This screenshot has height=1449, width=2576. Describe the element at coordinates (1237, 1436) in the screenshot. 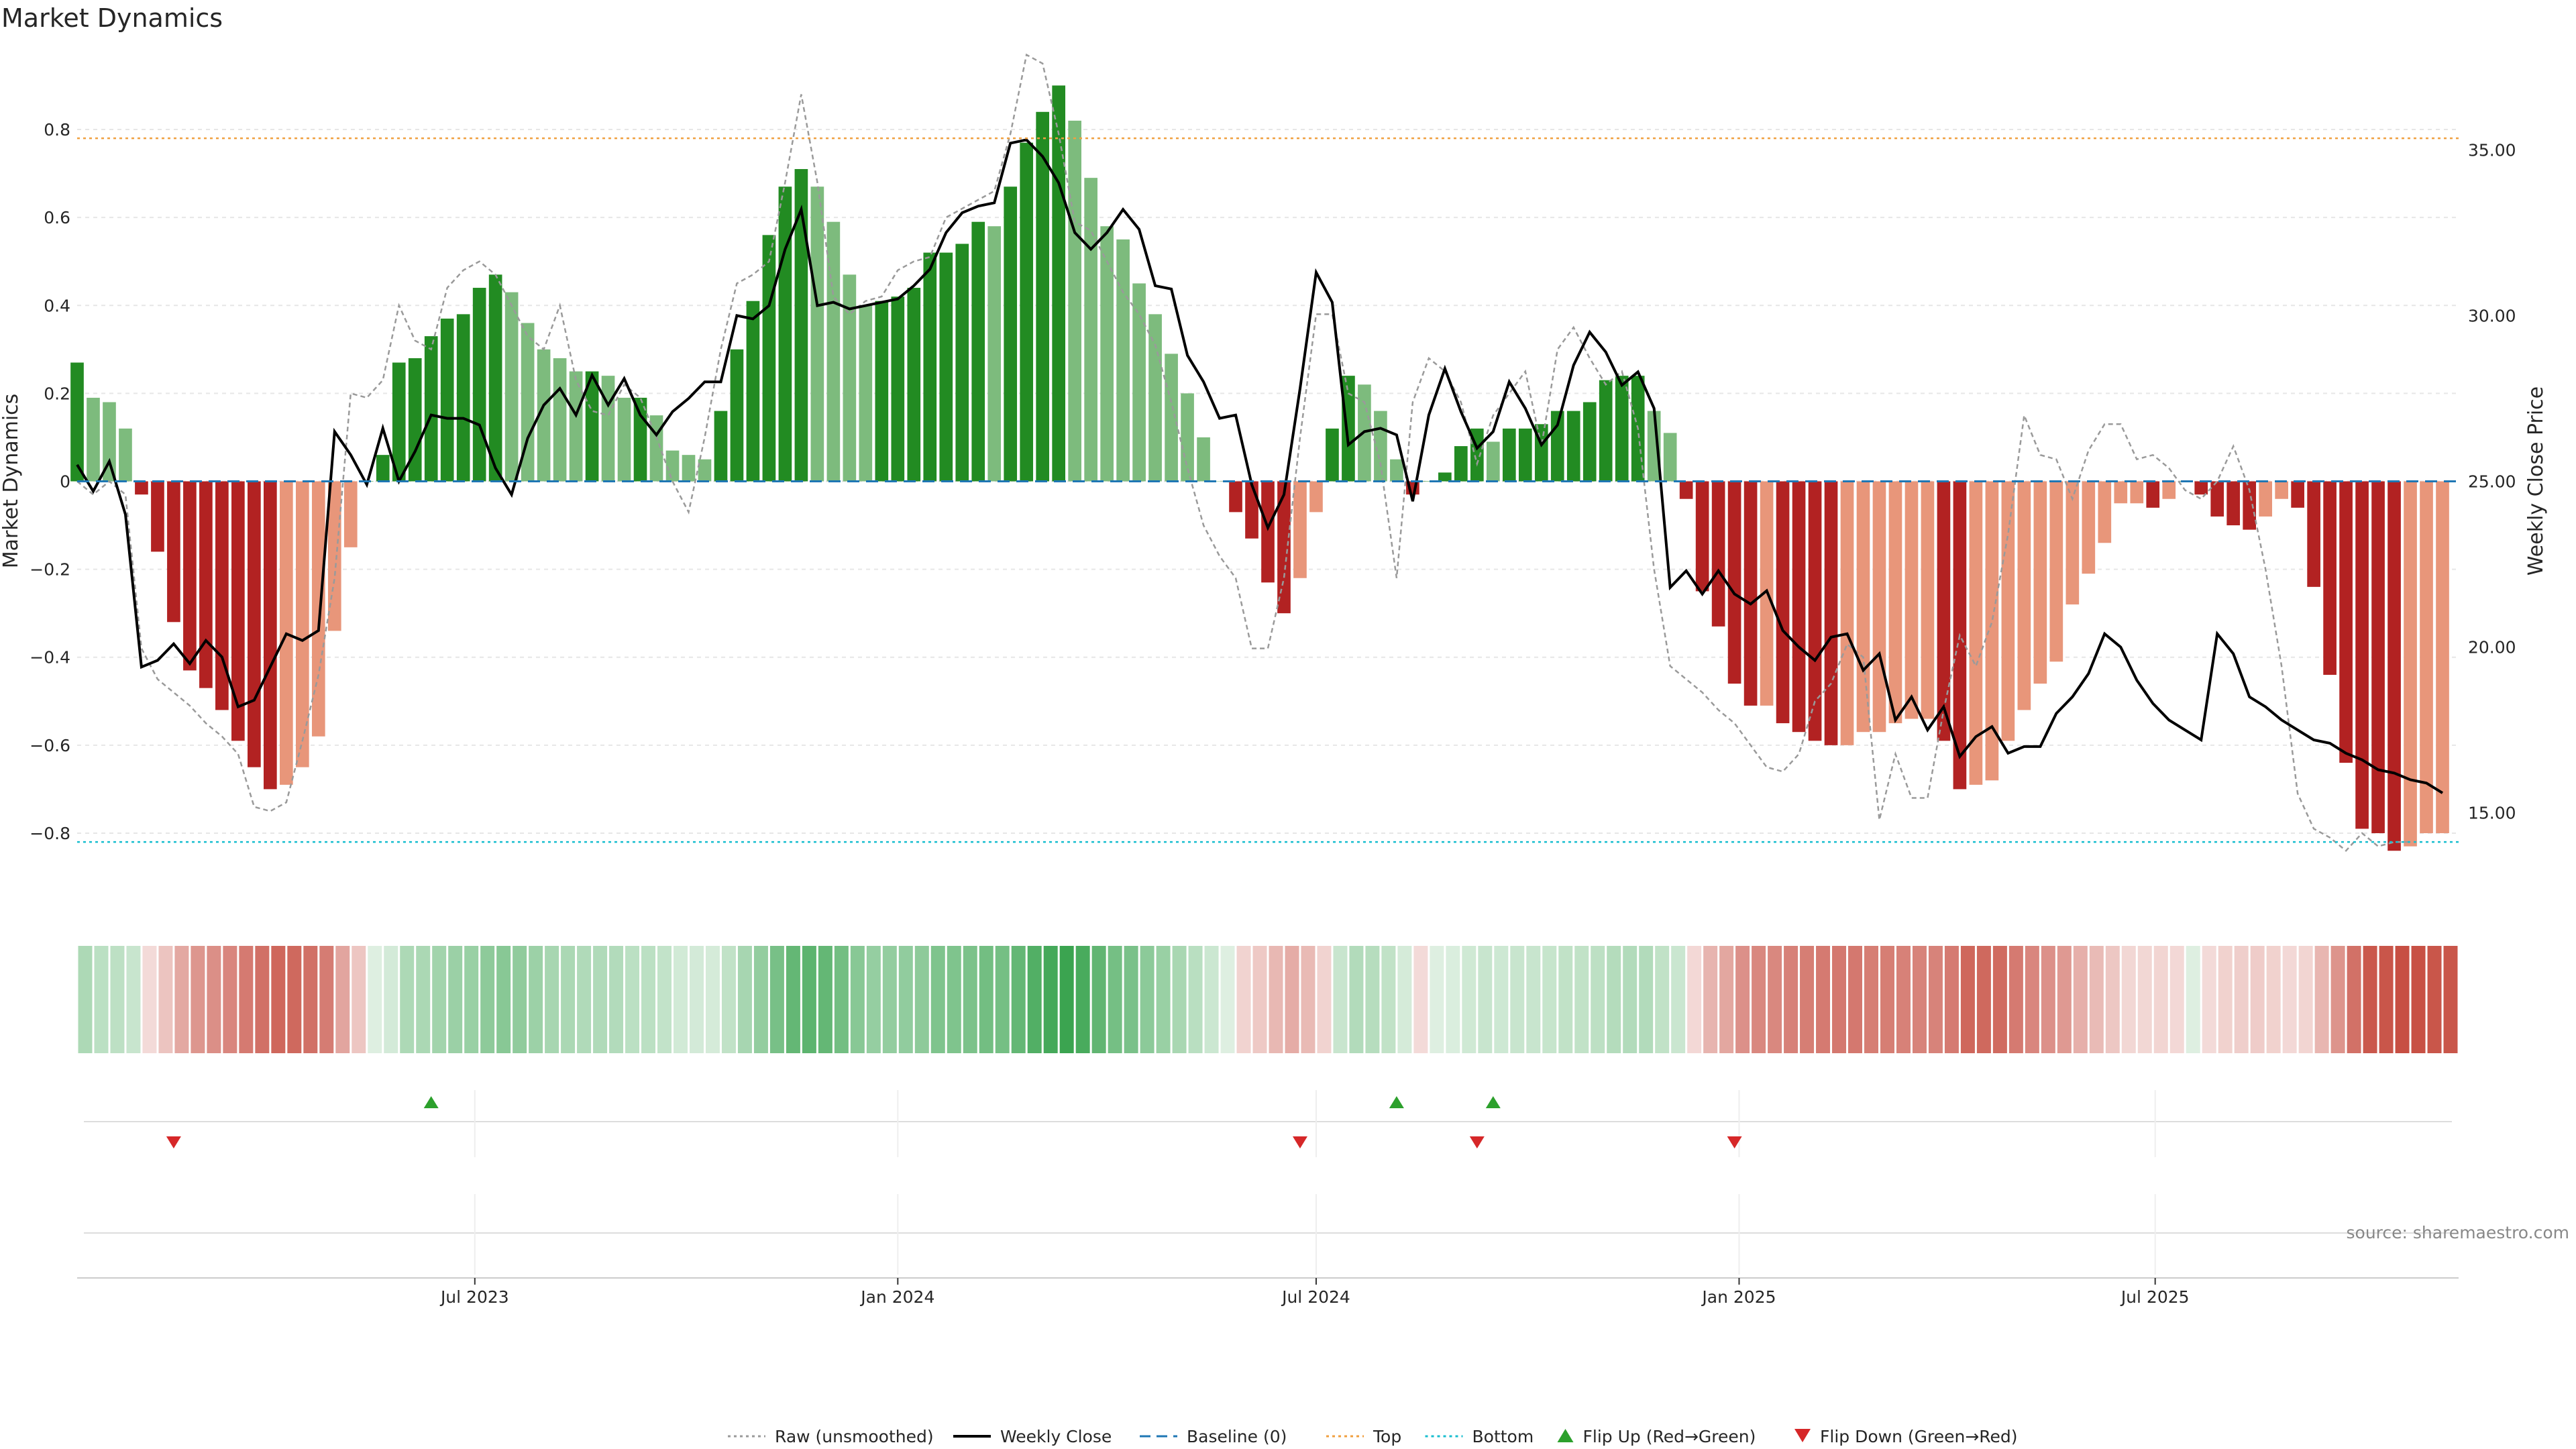

I see `legend-label: Baseline (0)` at that location.